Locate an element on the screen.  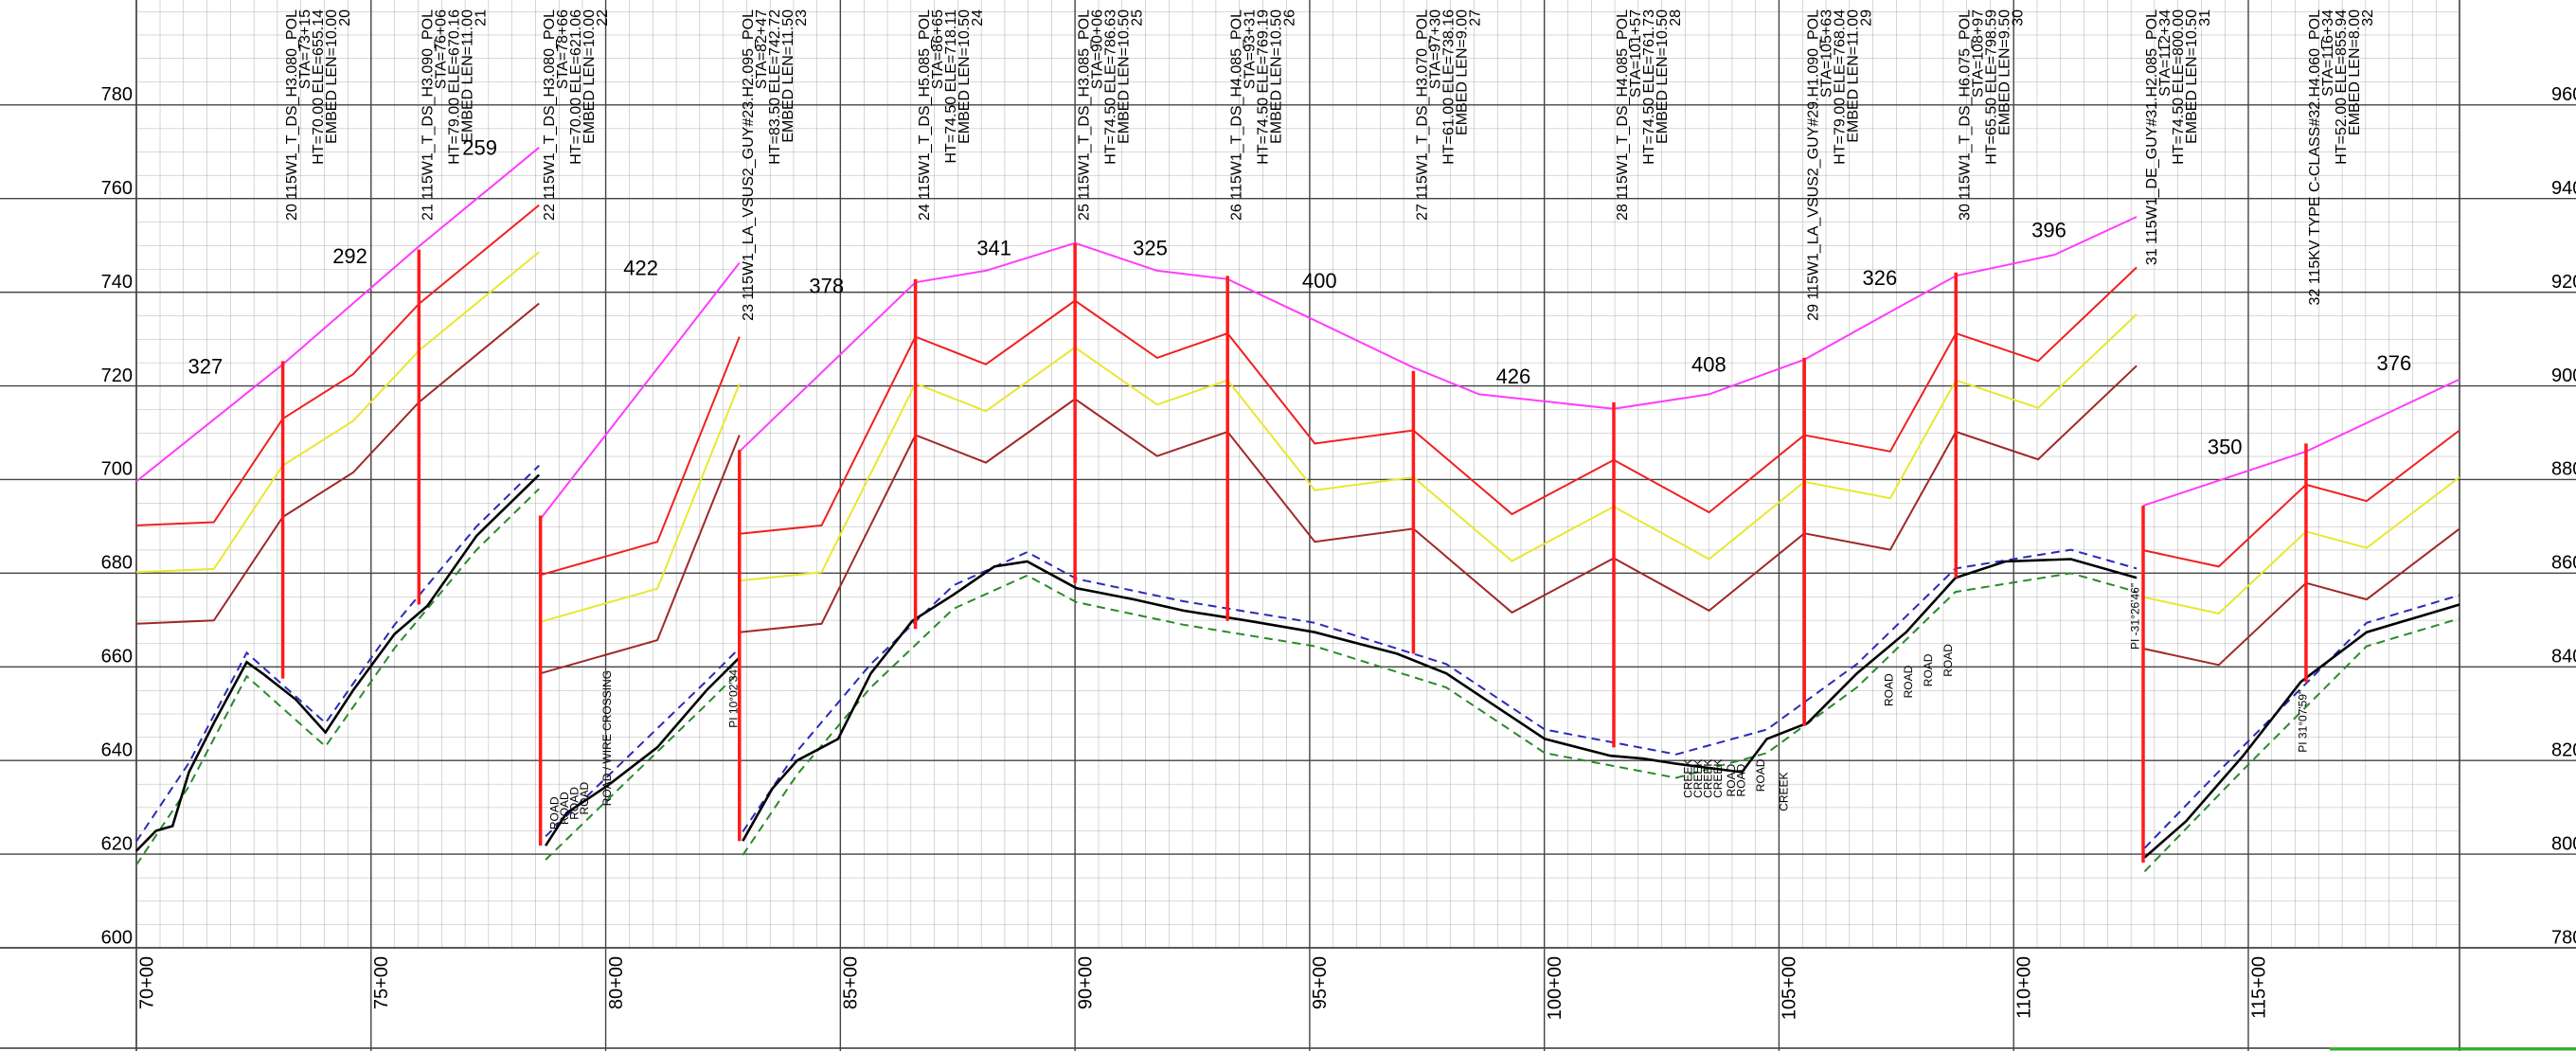
span-length: 396 is located at coordinates (2048, 229).